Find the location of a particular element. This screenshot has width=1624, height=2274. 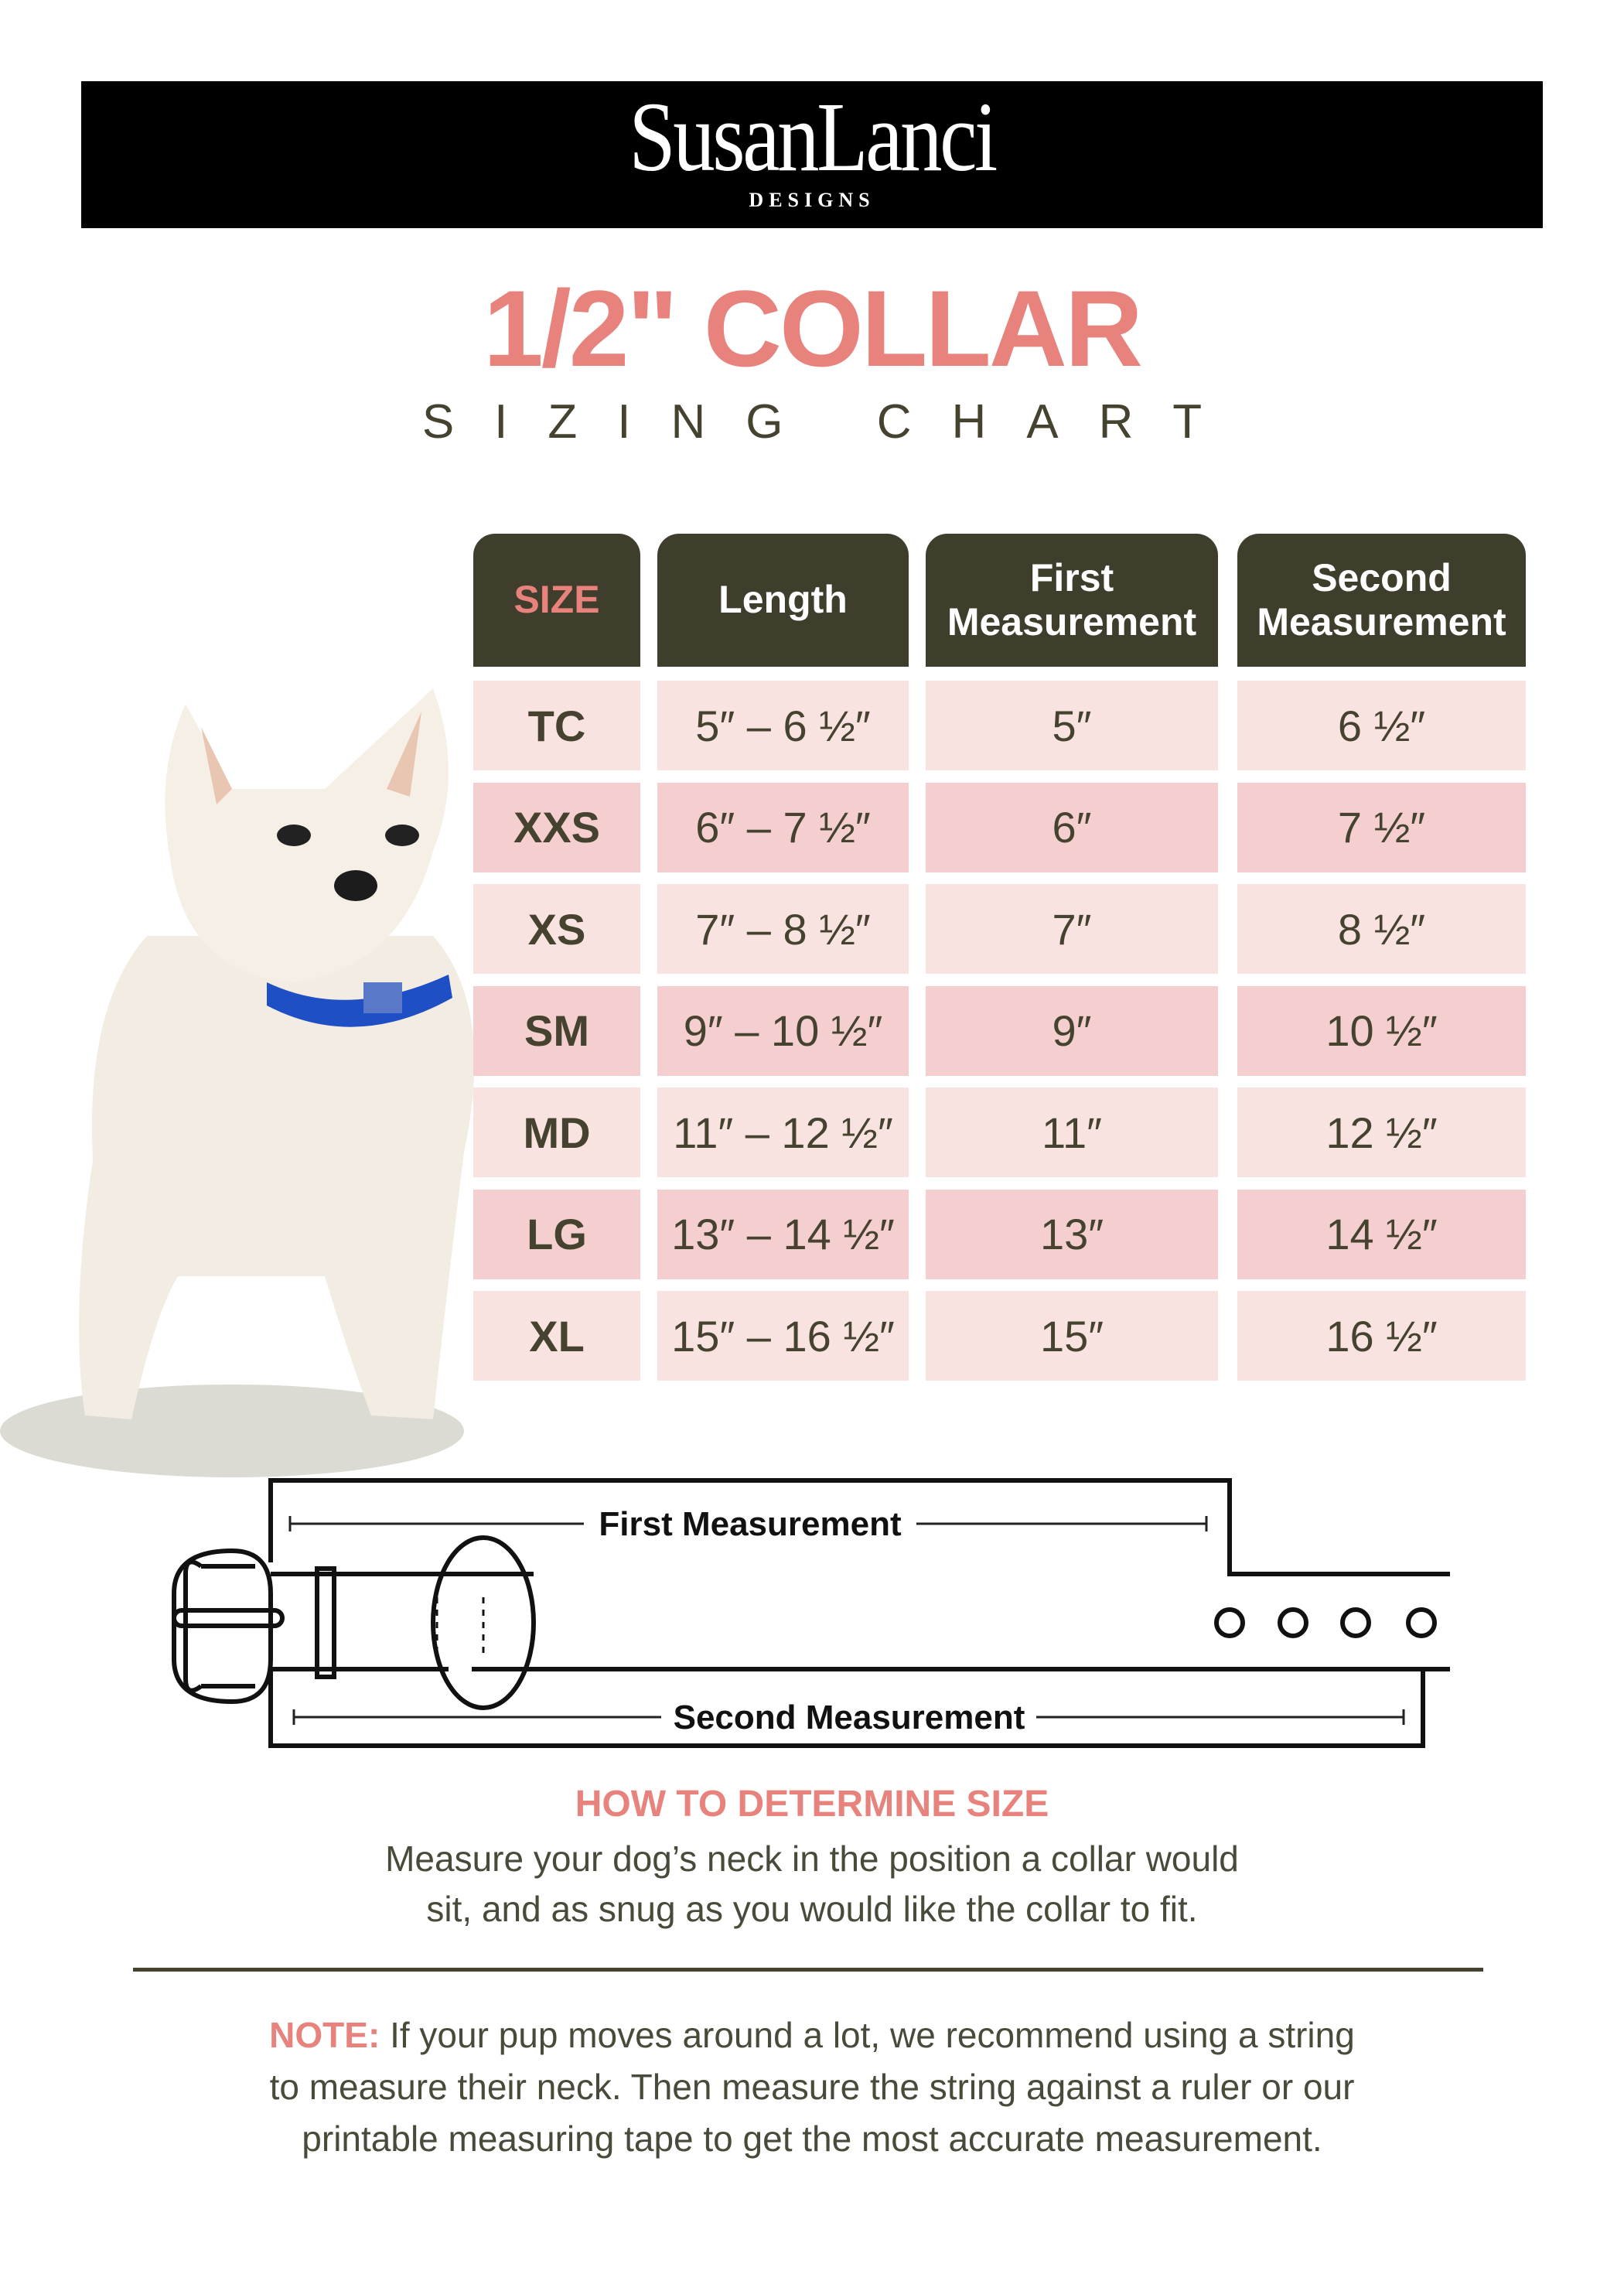

cell-length: 11″ – 12 ½″ is located at coordinates (783, 1132).